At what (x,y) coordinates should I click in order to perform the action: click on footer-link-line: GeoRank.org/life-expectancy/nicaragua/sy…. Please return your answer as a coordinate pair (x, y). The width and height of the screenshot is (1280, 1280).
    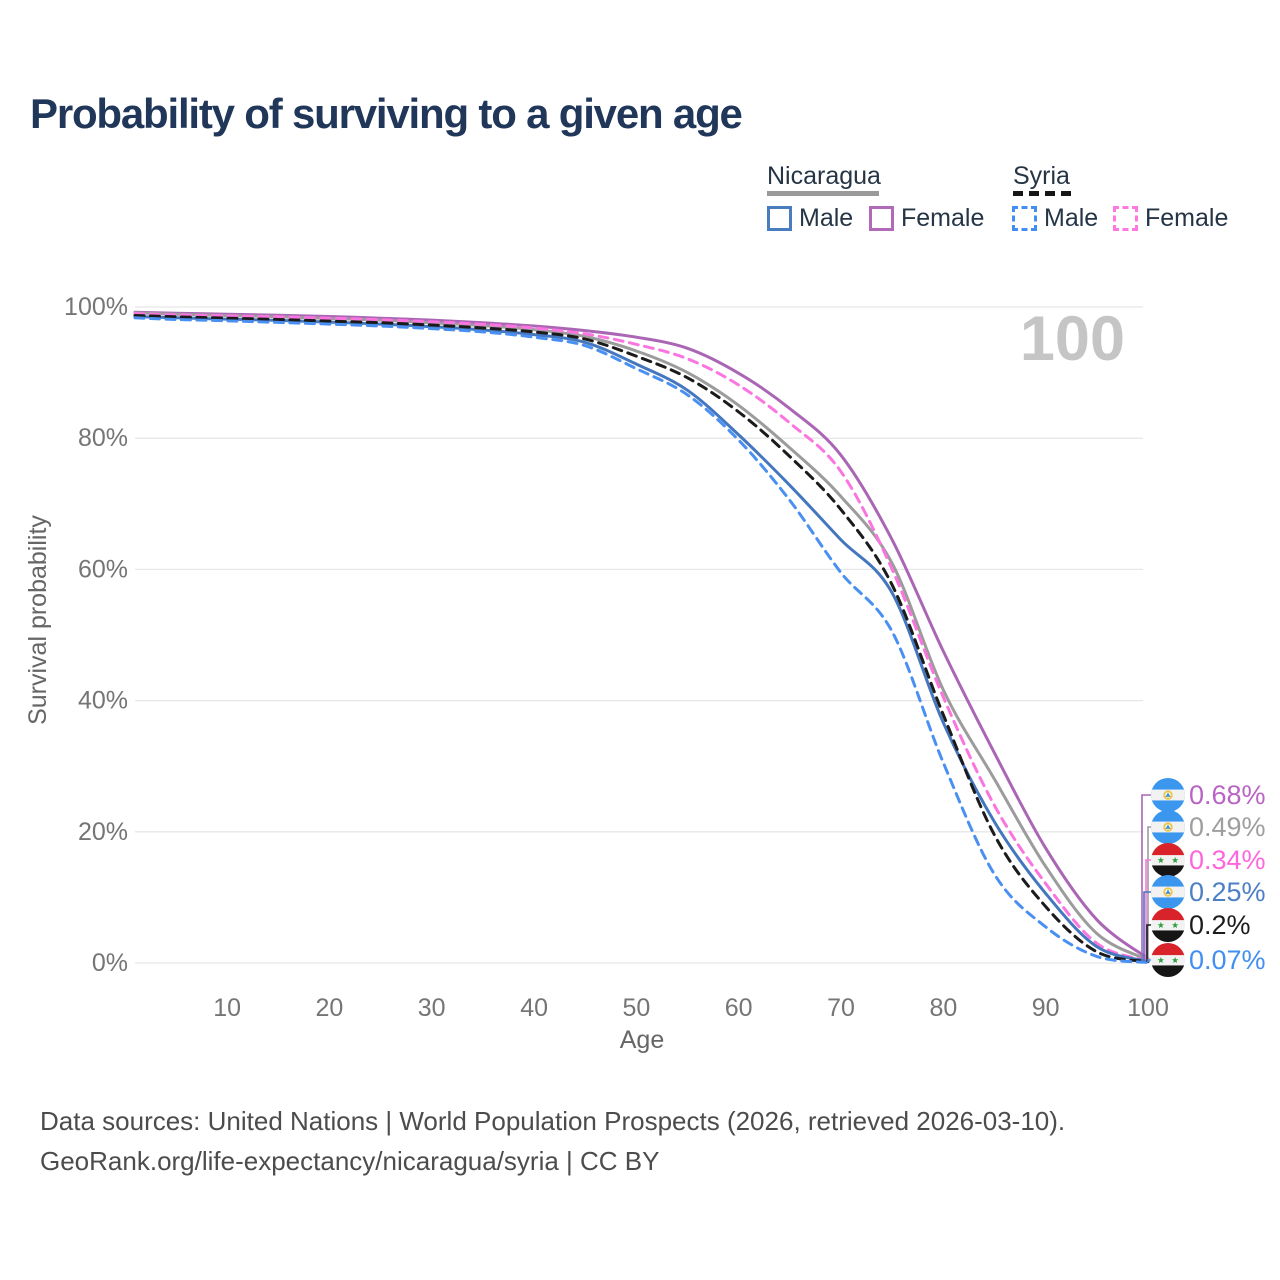
    Looking at the image, I should click on (350, 1161).